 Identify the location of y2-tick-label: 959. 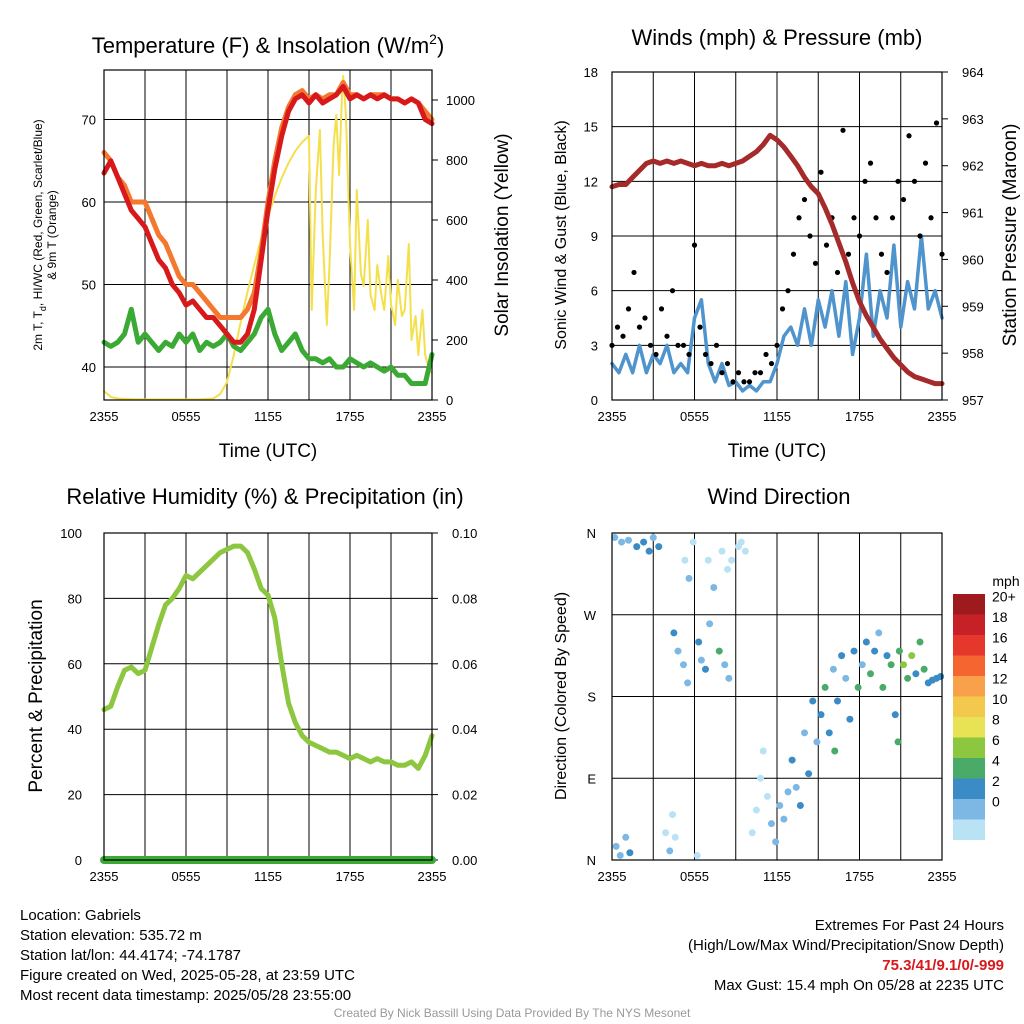
(973, 306).